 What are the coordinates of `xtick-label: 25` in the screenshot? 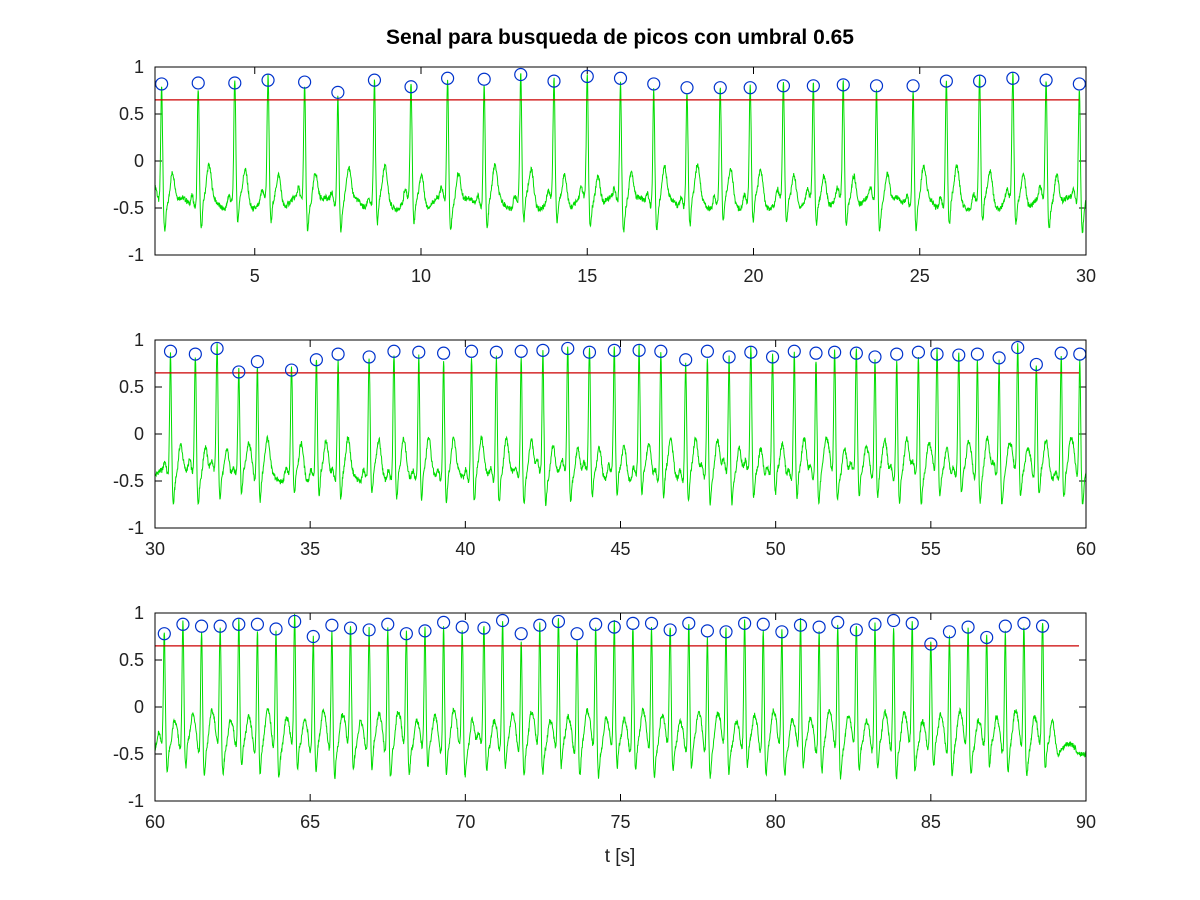 It's located at (920, 276).